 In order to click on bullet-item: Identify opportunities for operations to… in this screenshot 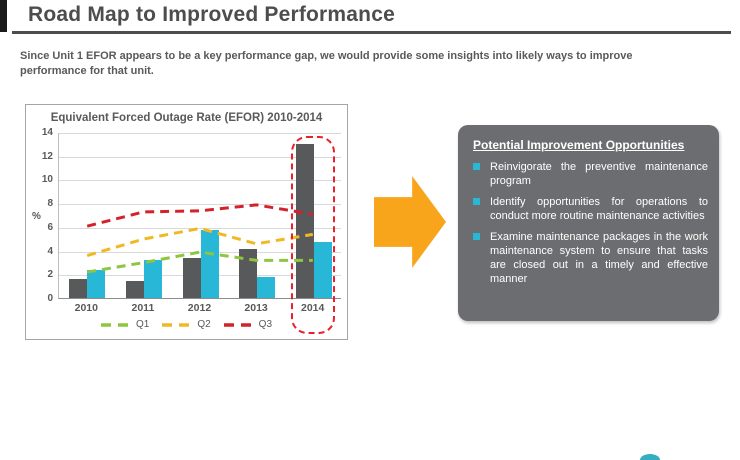, I will do `click(590, 209)`.